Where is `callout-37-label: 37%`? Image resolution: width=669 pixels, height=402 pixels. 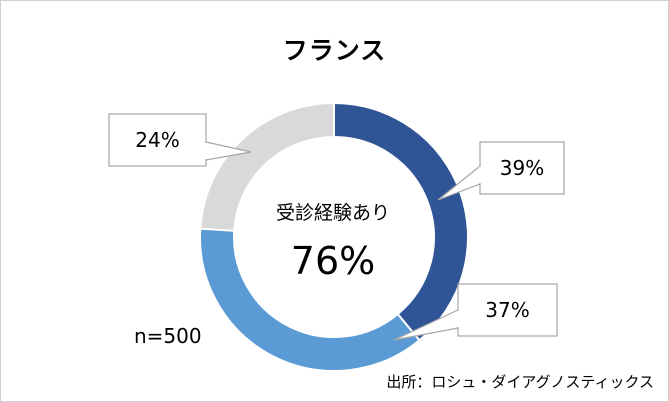 callout-37-label: 37% is located at coordinates (507, 310).